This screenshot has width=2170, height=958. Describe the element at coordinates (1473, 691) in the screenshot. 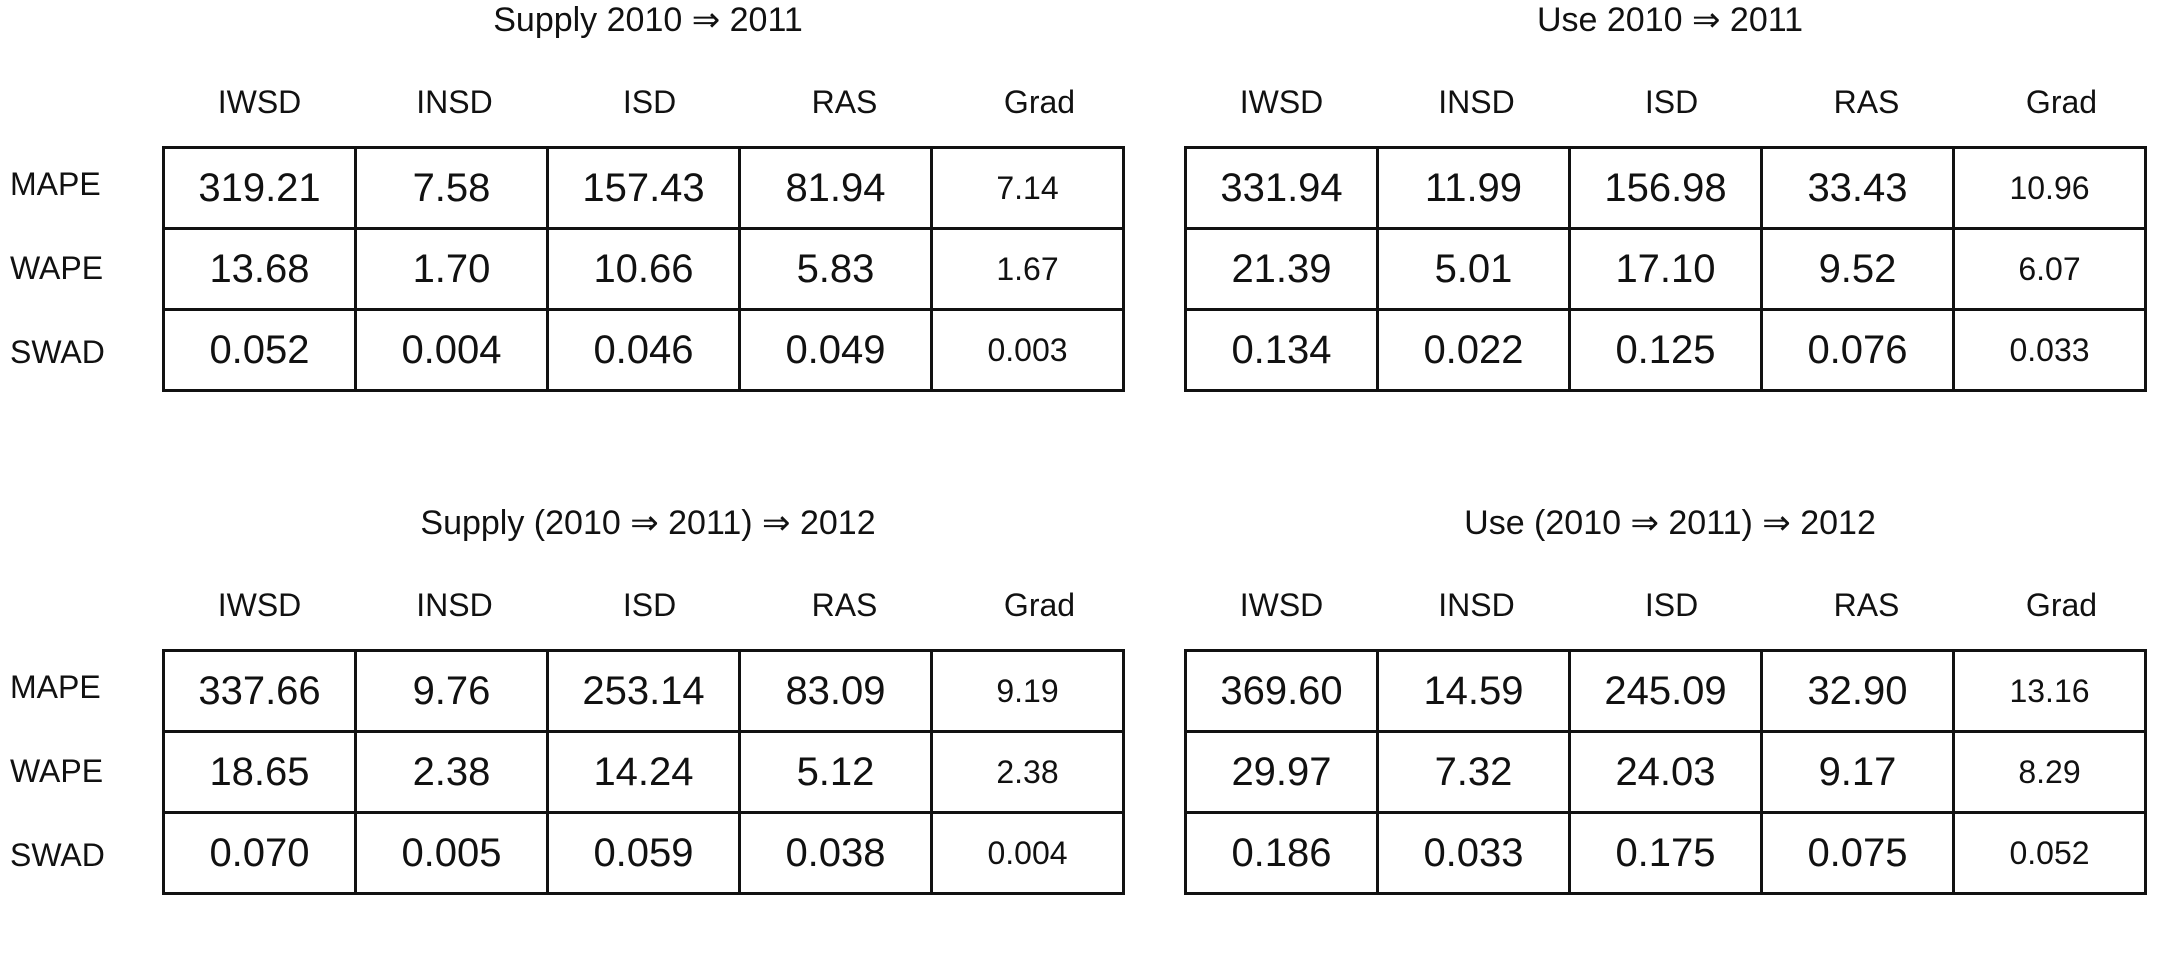

I see `cell-mape-insd: 14.59` at that location.